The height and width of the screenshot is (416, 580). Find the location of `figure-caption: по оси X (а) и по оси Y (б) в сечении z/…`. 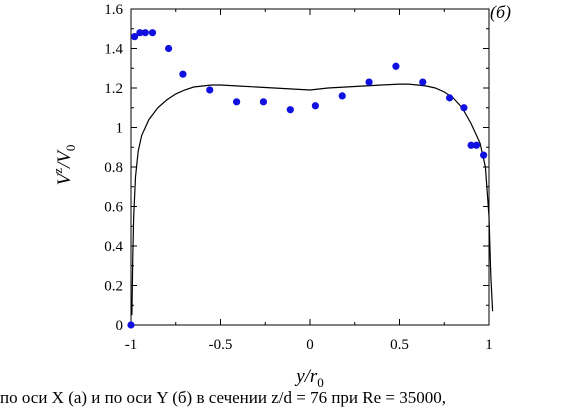

figure-caption: по оси X (а) и по оси Y (б) в сечении z/… is located at coordinates (223, 397).